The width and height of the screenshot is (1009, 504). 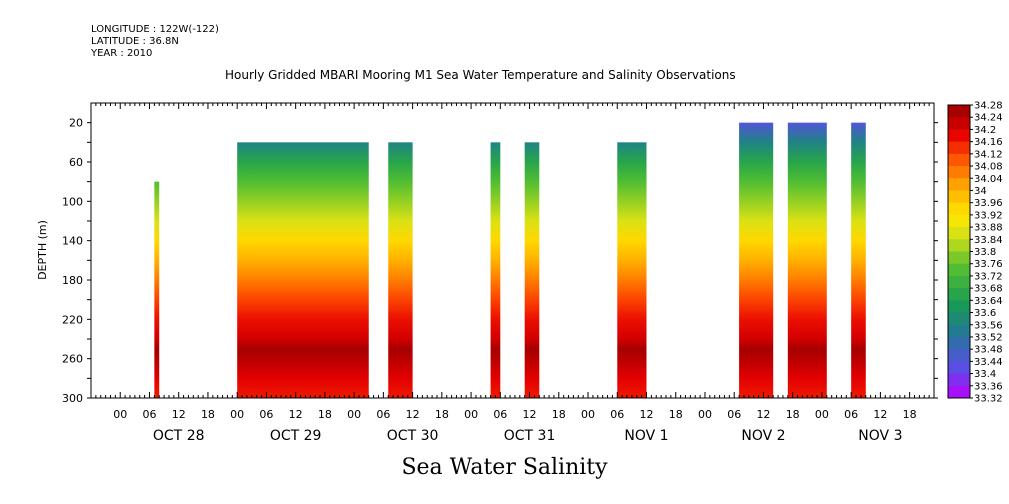 What do you see at coordinates (122, 53) in the screenshot?
I see `year-label: YEAR : 2010` at bounding box center [122, 53].